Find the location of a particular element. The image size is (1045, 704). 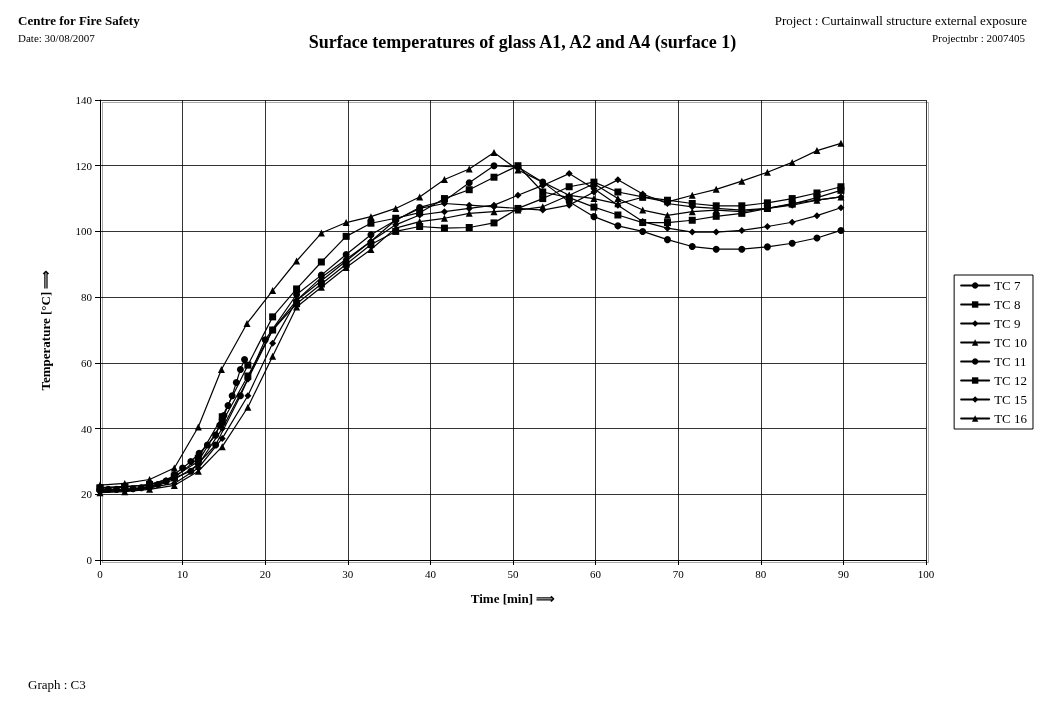

y-tick-label: 20 is located at coordinates (87, 494).